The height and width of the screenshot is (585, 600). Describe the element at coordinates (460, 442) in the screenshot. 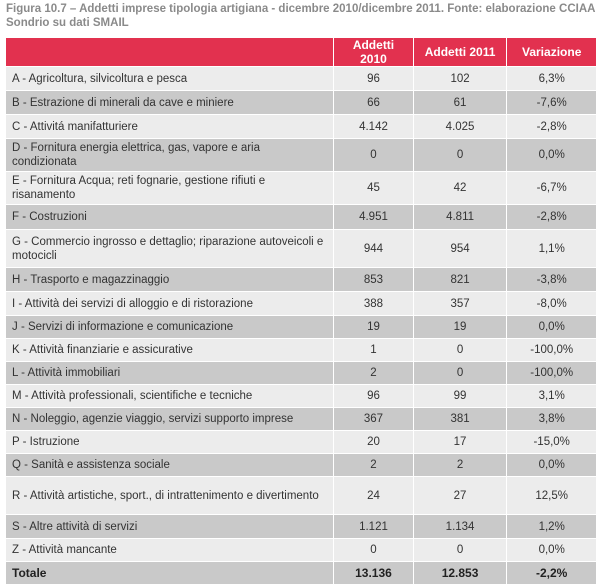

I see `cell-2011: 17` at that location.